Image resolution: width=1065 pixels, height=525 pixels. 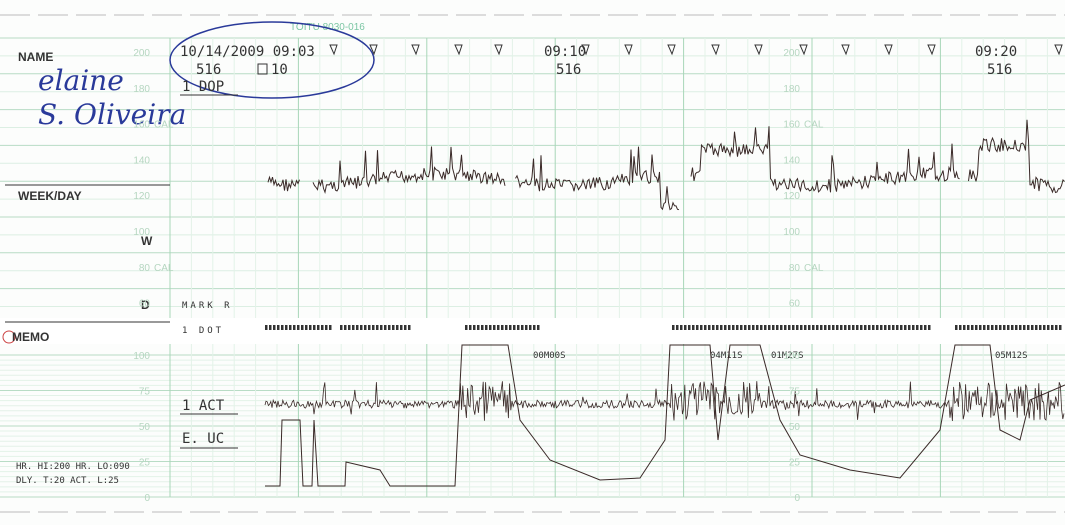 I want to click on settings: DLY. T:20 ACT. L:25, so click(x=67, y=481).